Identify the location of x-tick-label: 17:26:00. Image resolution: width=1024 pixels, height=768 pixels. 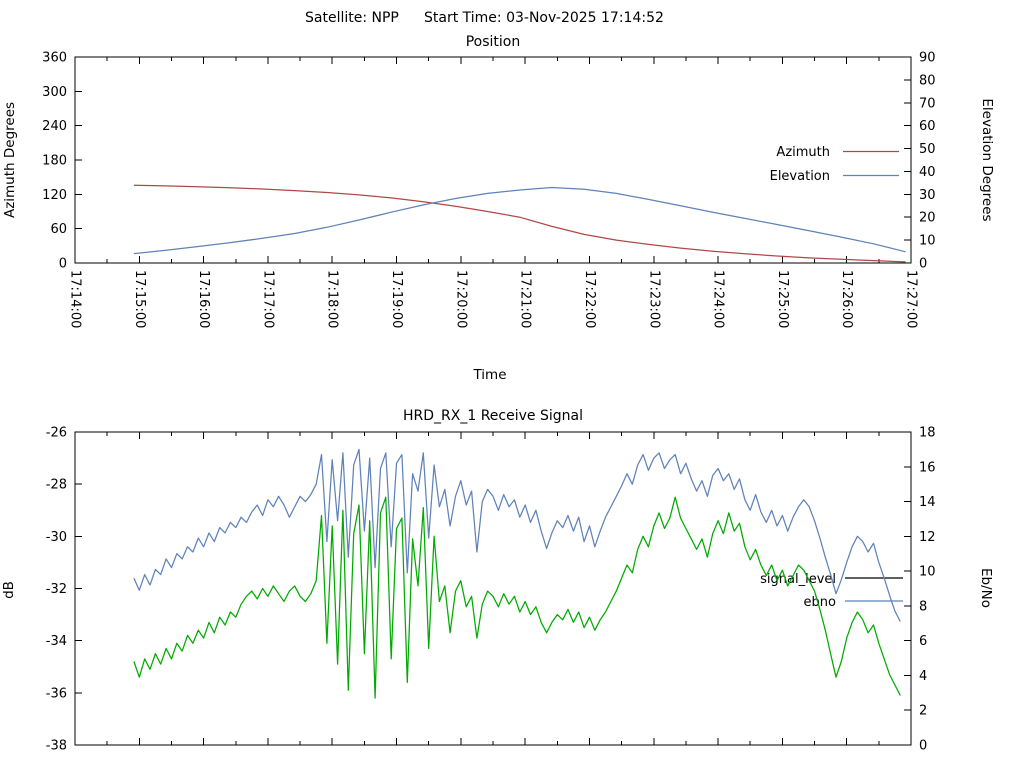
(846, 299).